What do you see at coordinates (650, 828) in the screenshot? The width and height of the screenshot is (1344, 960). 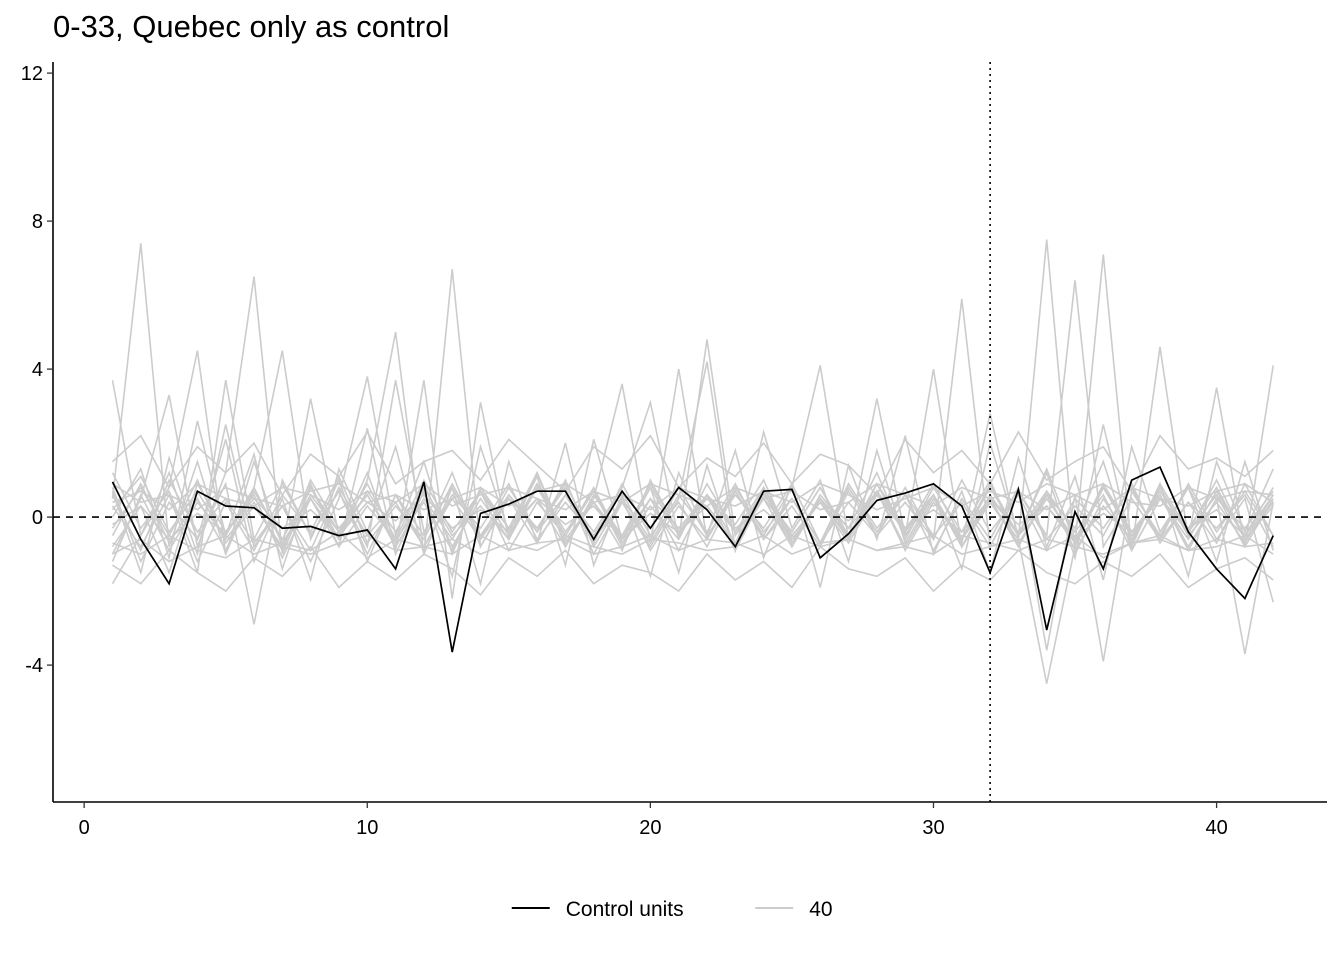 I see `x-tick-label: 20` at bounding box center [650, 828].